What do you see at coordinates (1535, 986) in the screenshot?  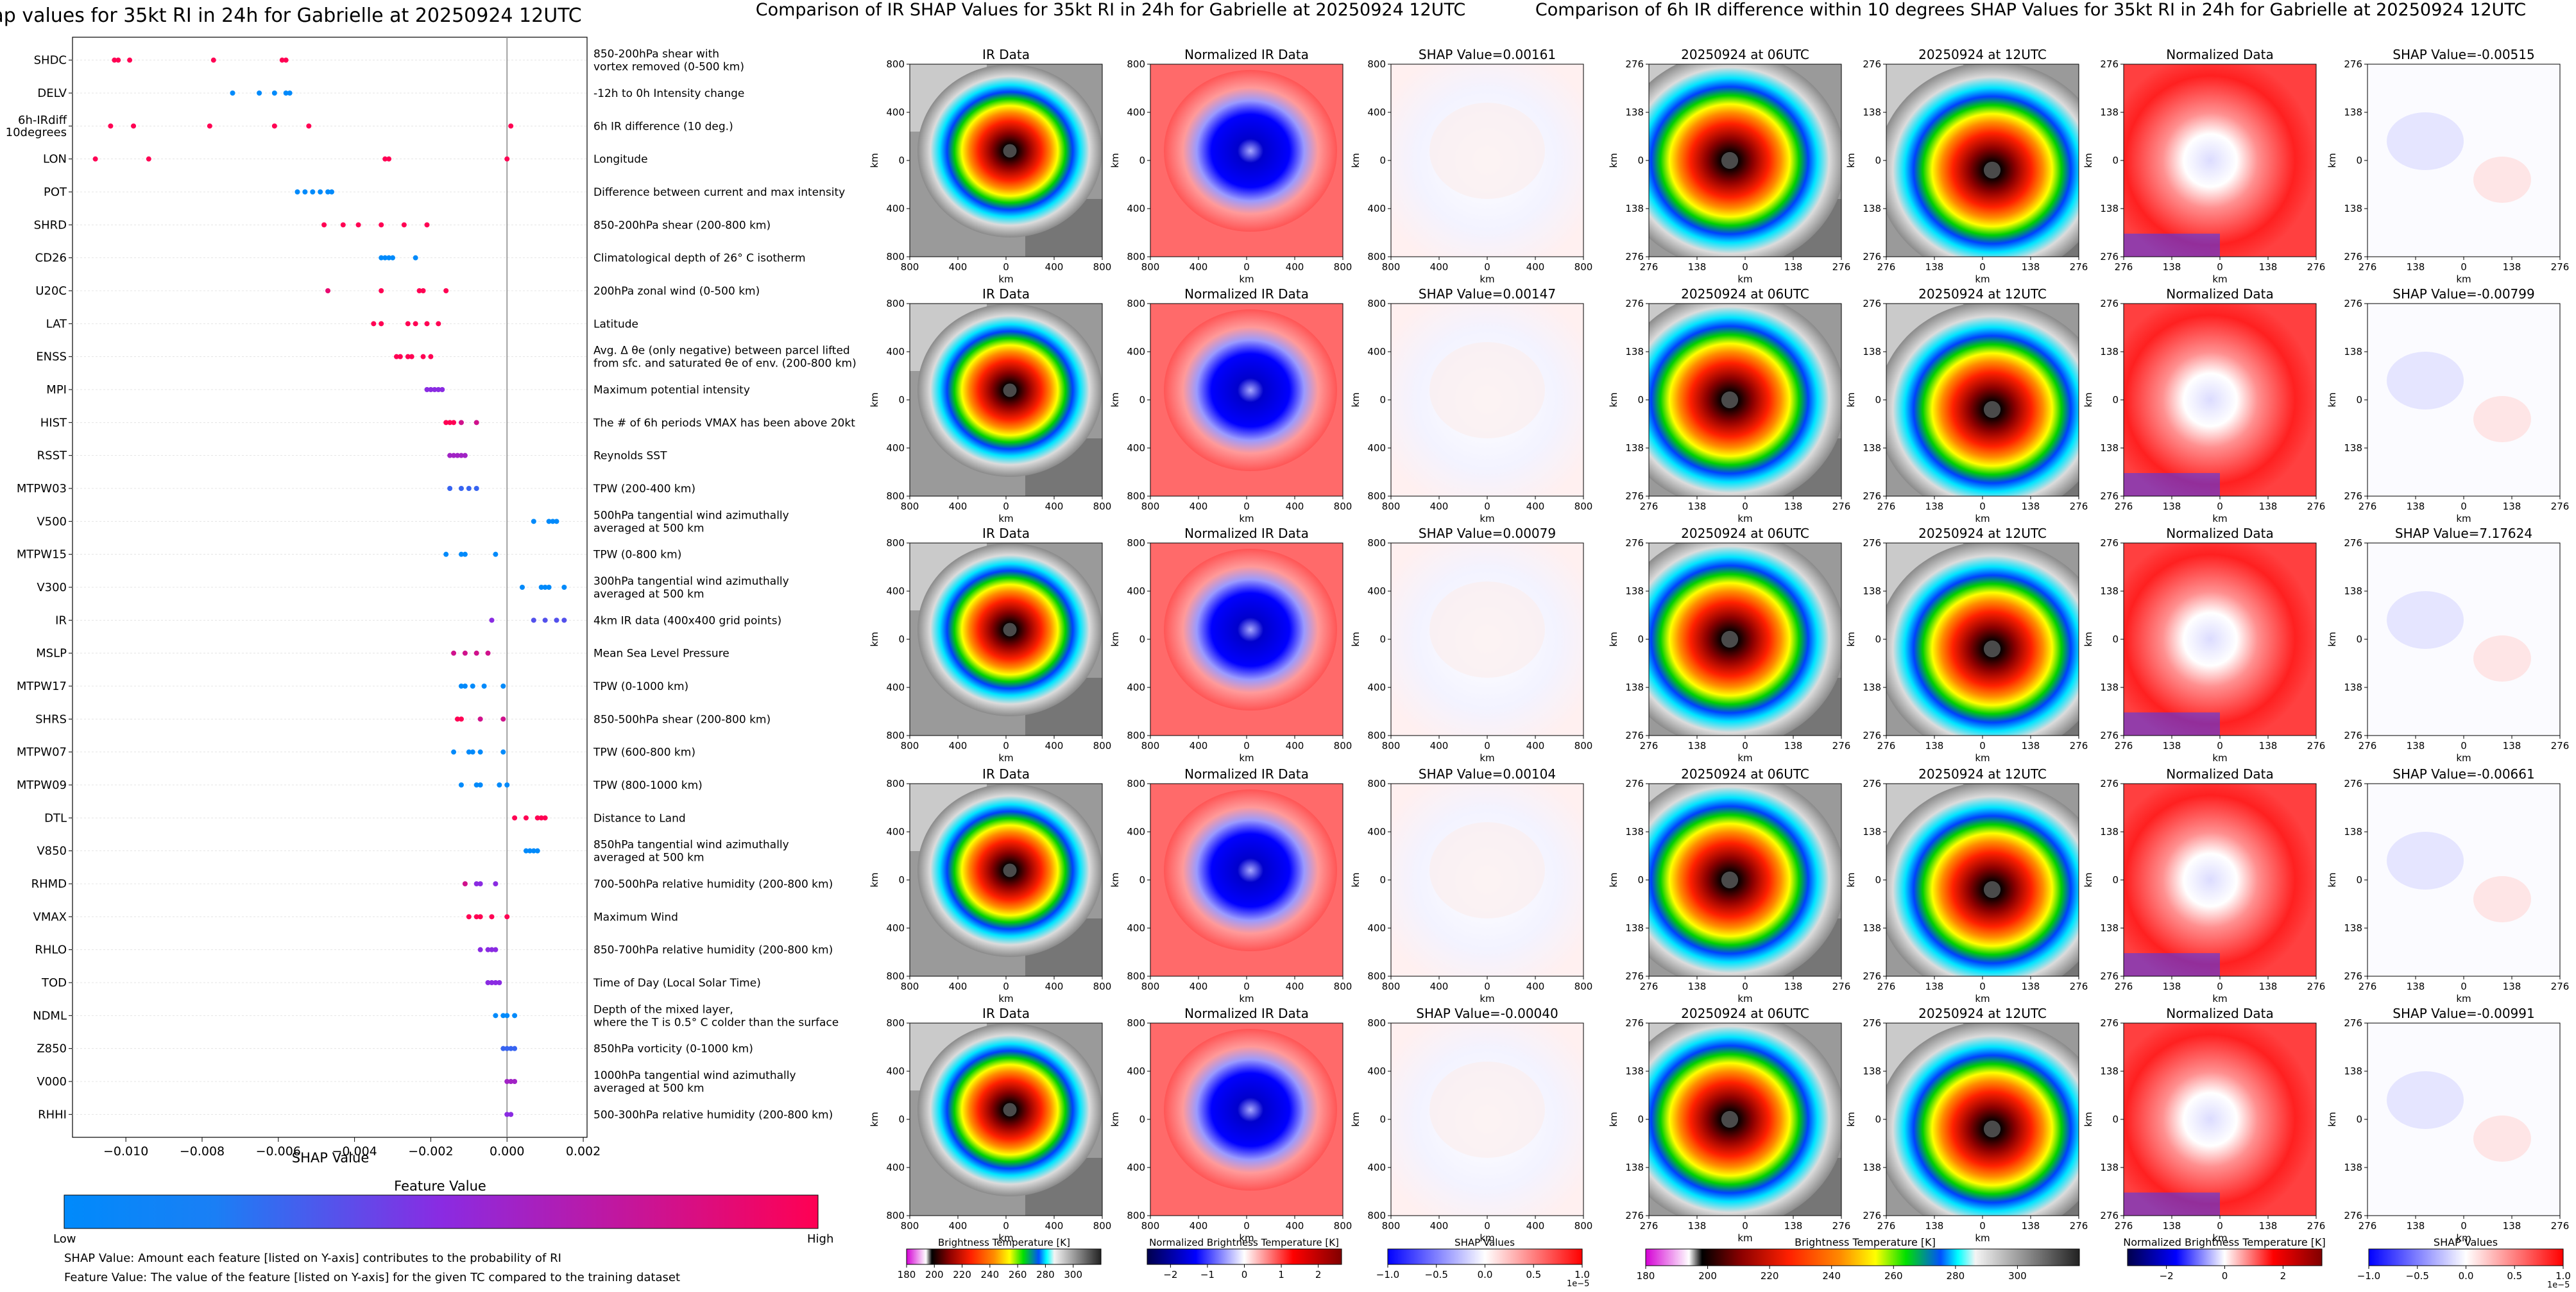 I see `panel-x-tick-label: 400` at bounding box center [1535, 986].